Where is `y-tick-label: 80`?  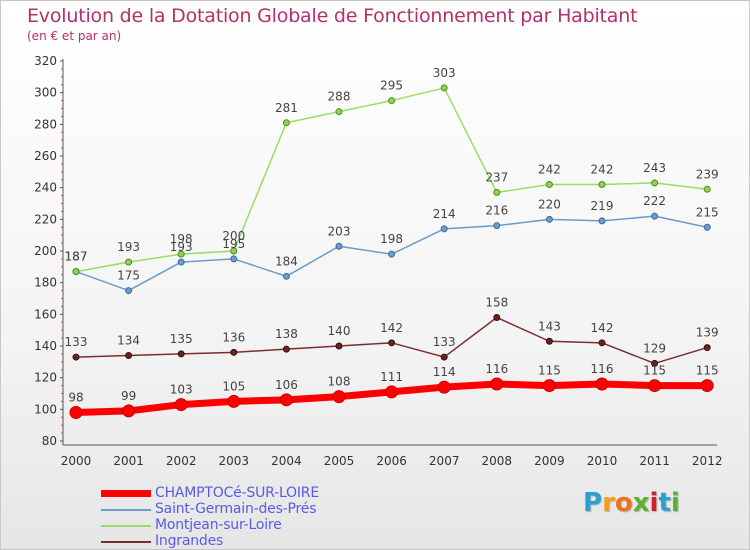
y-tick-label: 80 is located at coordinates (49, 441).